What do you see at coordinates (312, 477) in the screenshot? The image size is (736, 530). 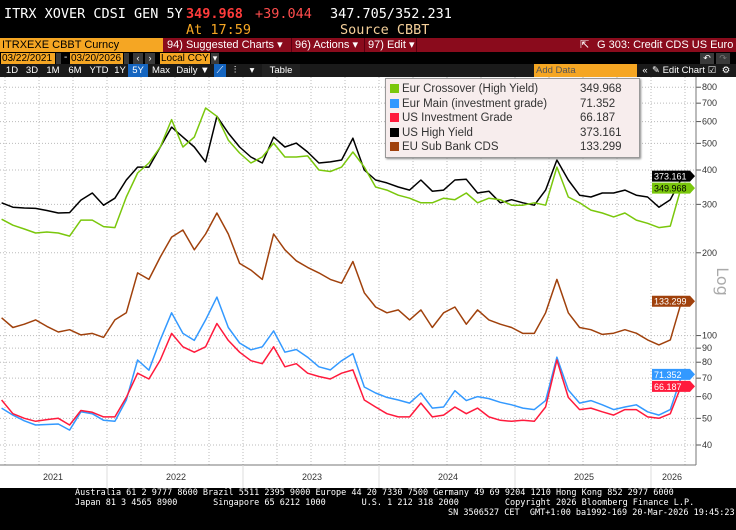 I see `x-tick-label: 2023` at bounding box center [312, 477].